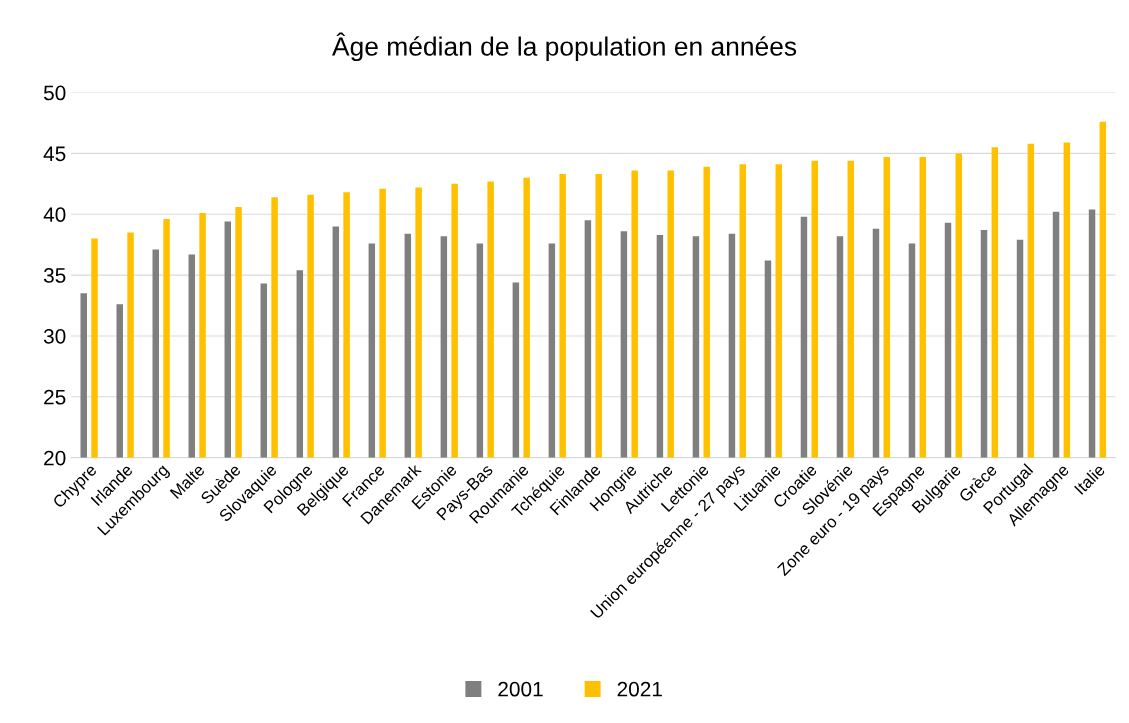  What do you see at coordinates (54, 336) in the screenshot?
I see `y-tick-label: 30` at bounding box center [54, 336].